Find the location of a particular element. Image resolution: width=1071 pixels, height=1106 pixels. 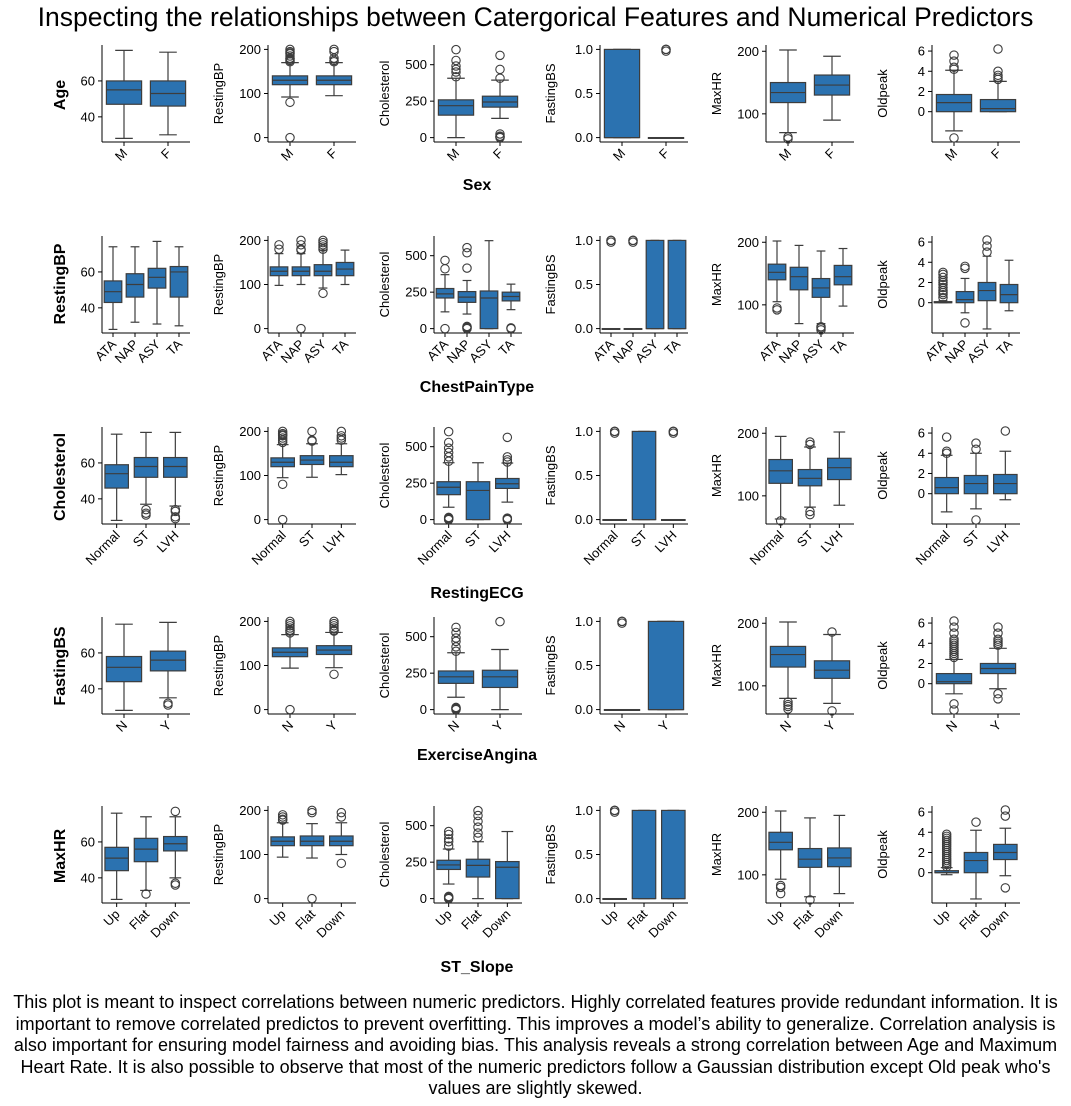

x-tick-label: Y is located at coordinates (331, 725).